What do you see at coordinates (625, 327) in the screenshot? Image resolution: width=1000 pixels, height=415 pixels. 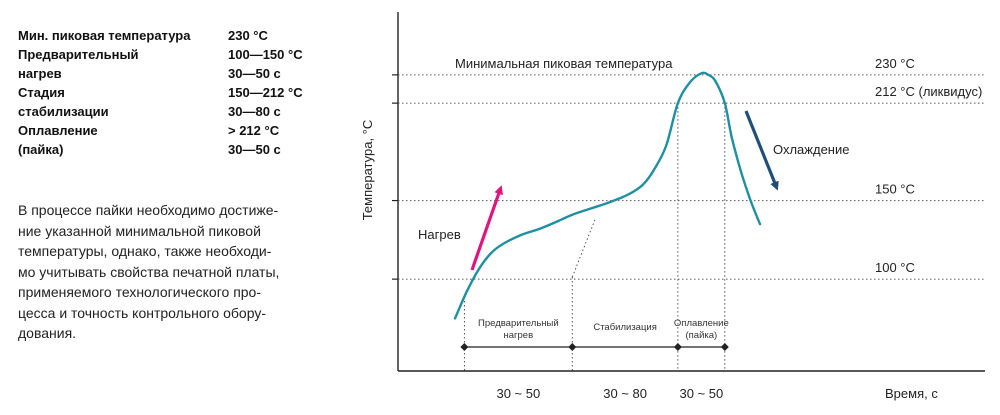 I see `phase-label: Стабилизация` at bounding box center [625, 327].